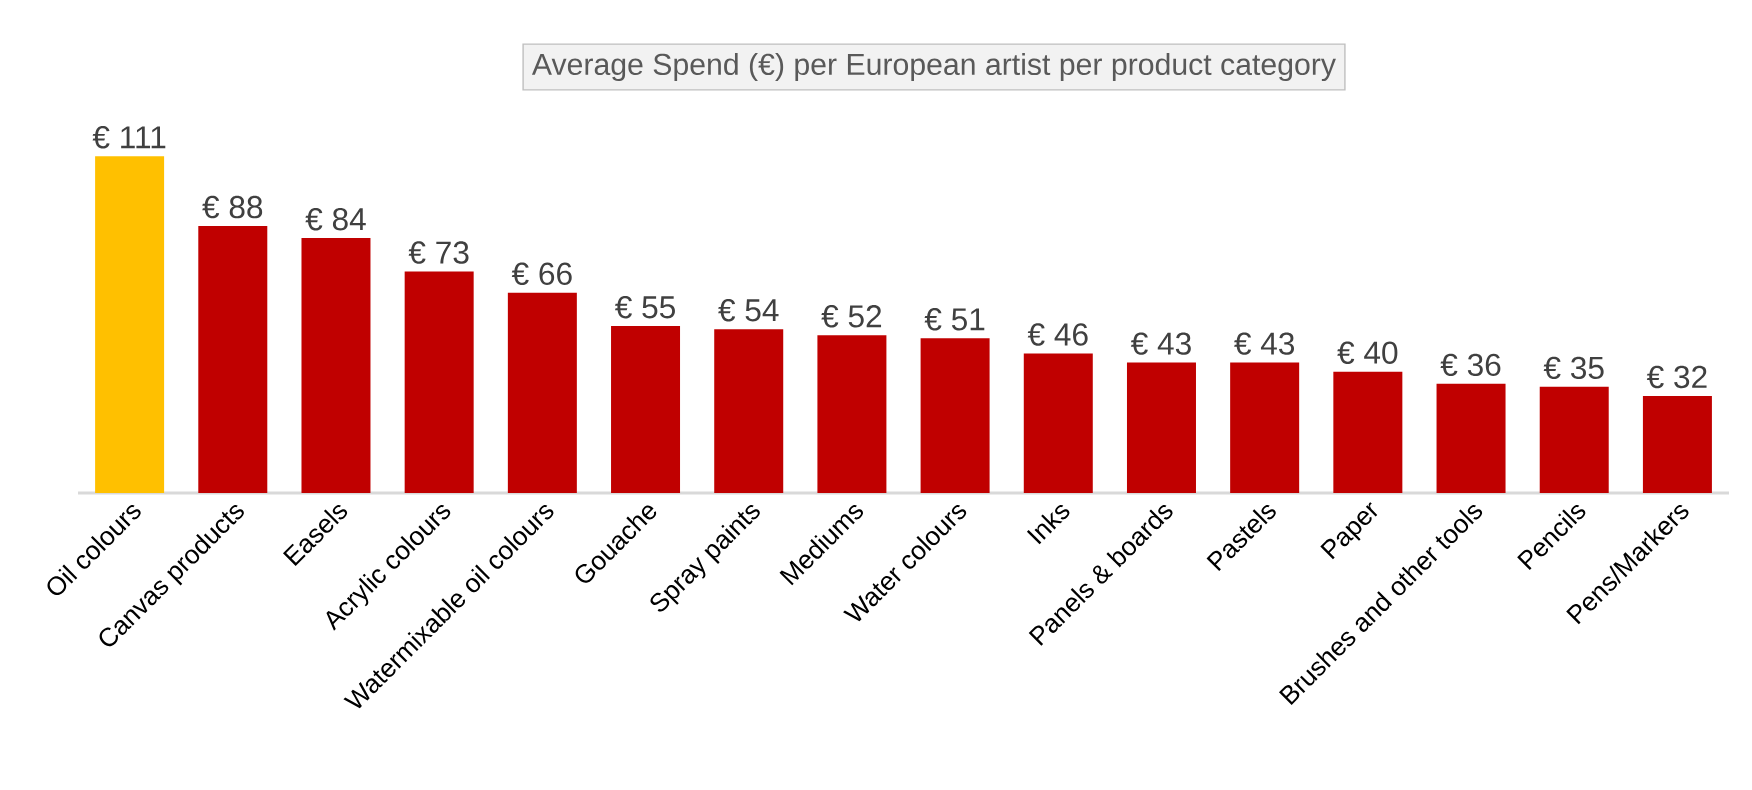 The height and width of the screenshot is (790, 1752). I want to click on data-label: € 51, so click(954, 319).